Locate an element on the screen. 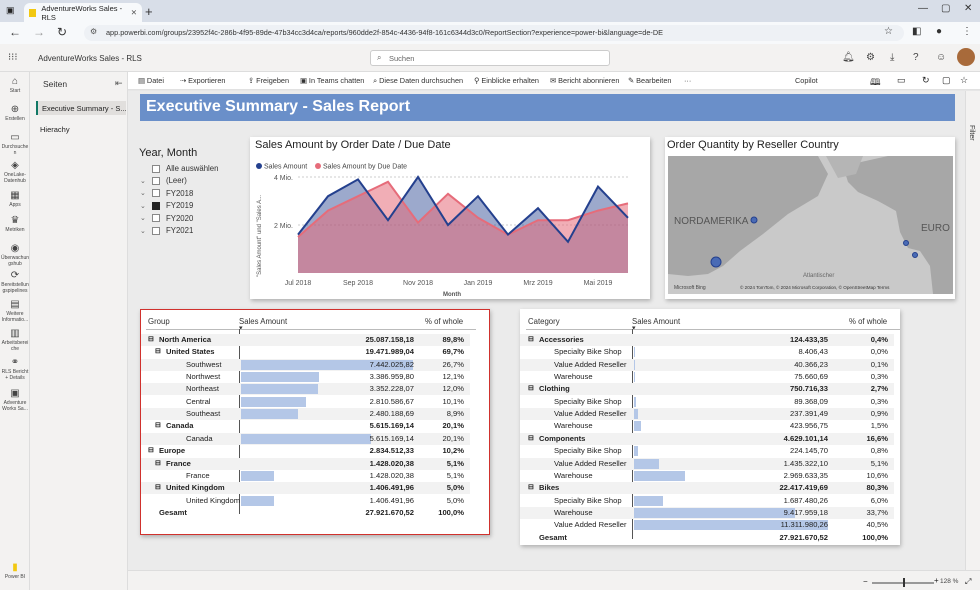  nav-item-3: ◈ OneLake-Datenhub is located at coordinates (15, 172).